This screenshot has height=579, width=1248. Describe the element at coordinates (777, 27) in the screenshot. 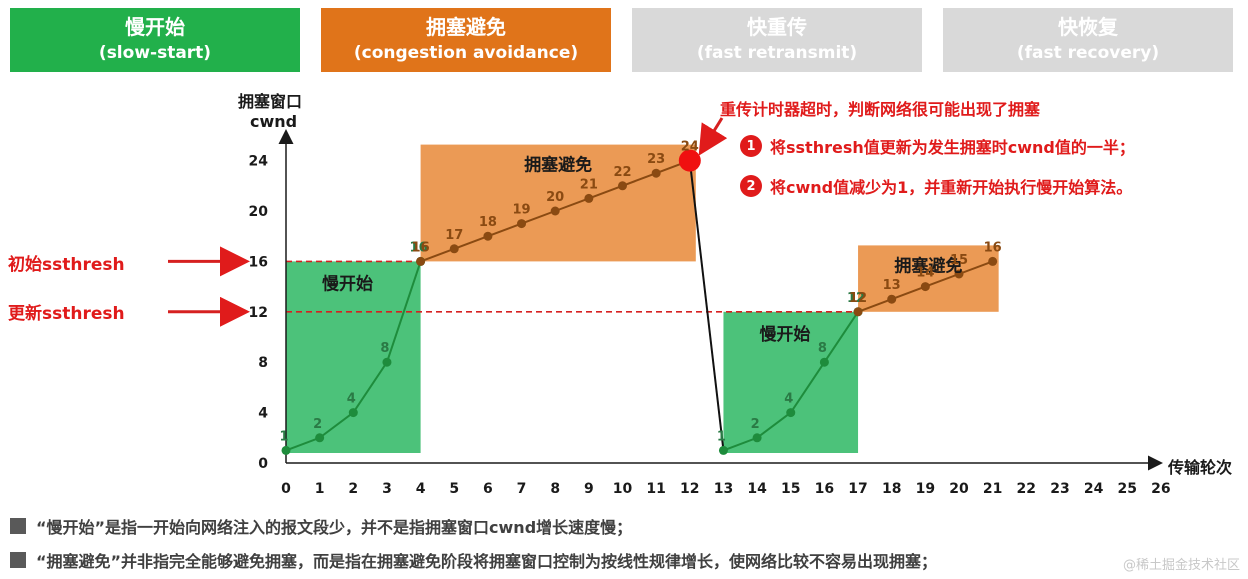

I see `phase-title: 快重传` at that location.